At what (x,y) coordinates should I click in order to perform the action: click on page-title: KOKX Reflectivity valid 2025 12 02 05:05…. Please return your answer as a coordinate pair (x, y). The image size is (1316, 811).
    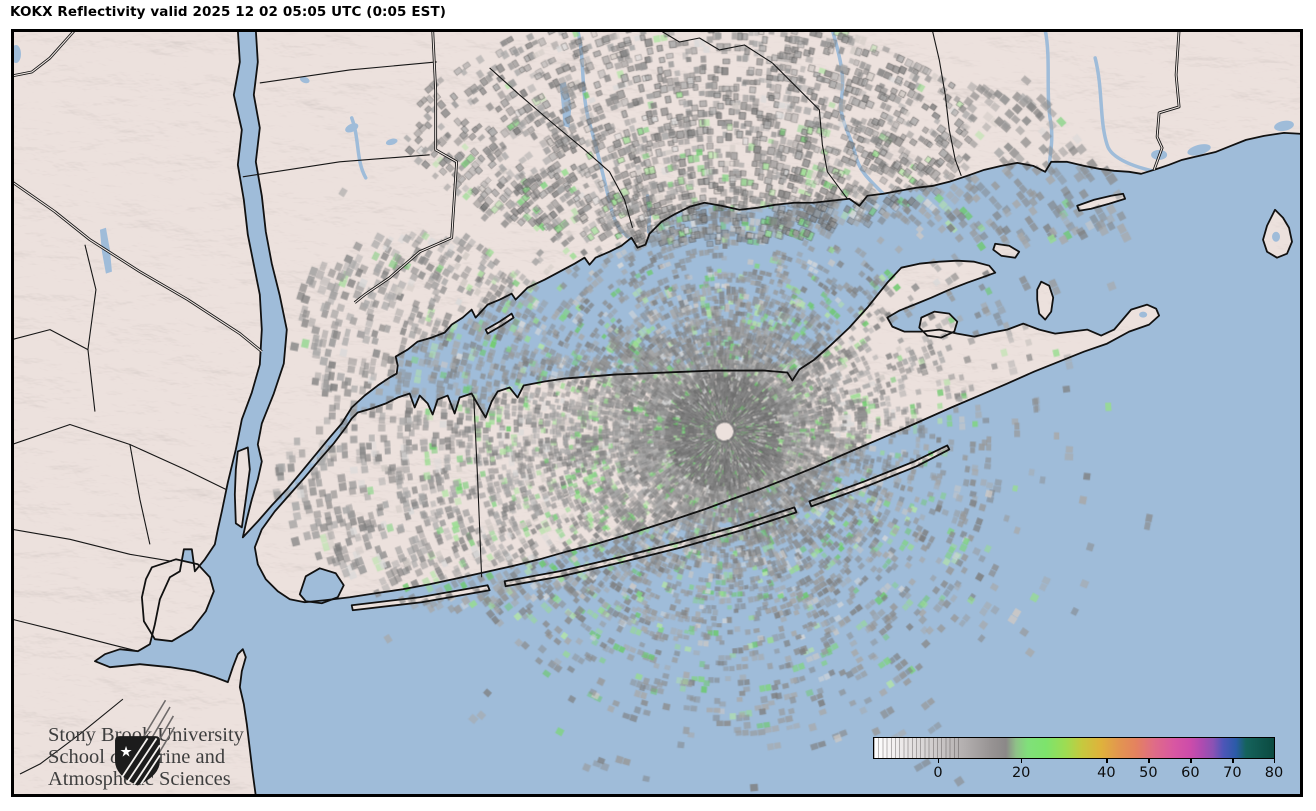
    Looking at the image, I should click on (228, 12).